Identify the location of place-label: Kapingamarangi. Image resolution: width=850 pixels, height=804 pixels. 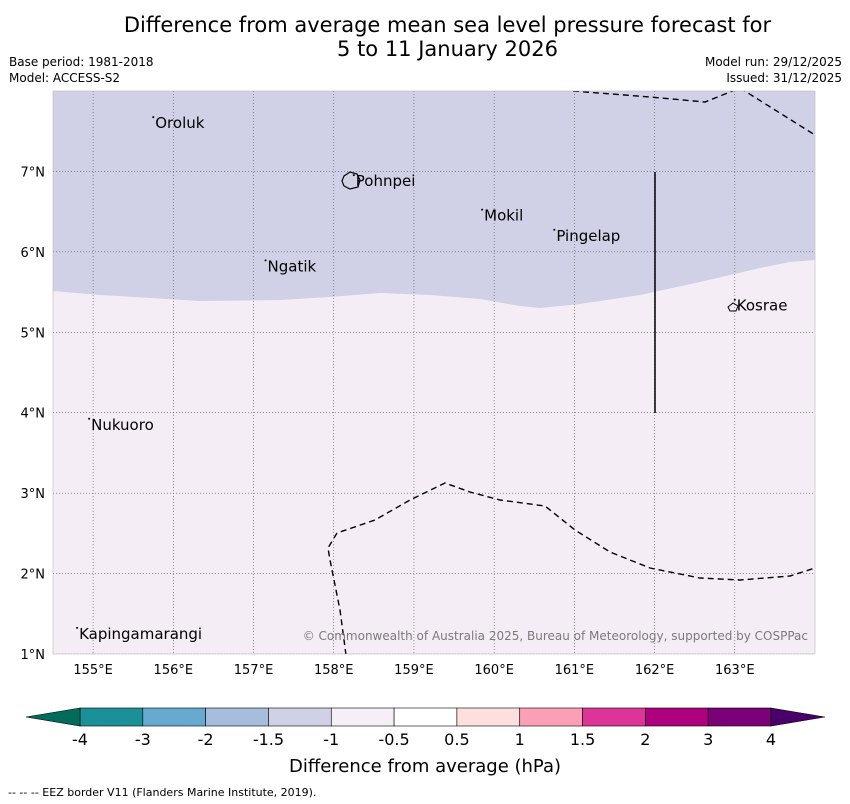
(140, 634).